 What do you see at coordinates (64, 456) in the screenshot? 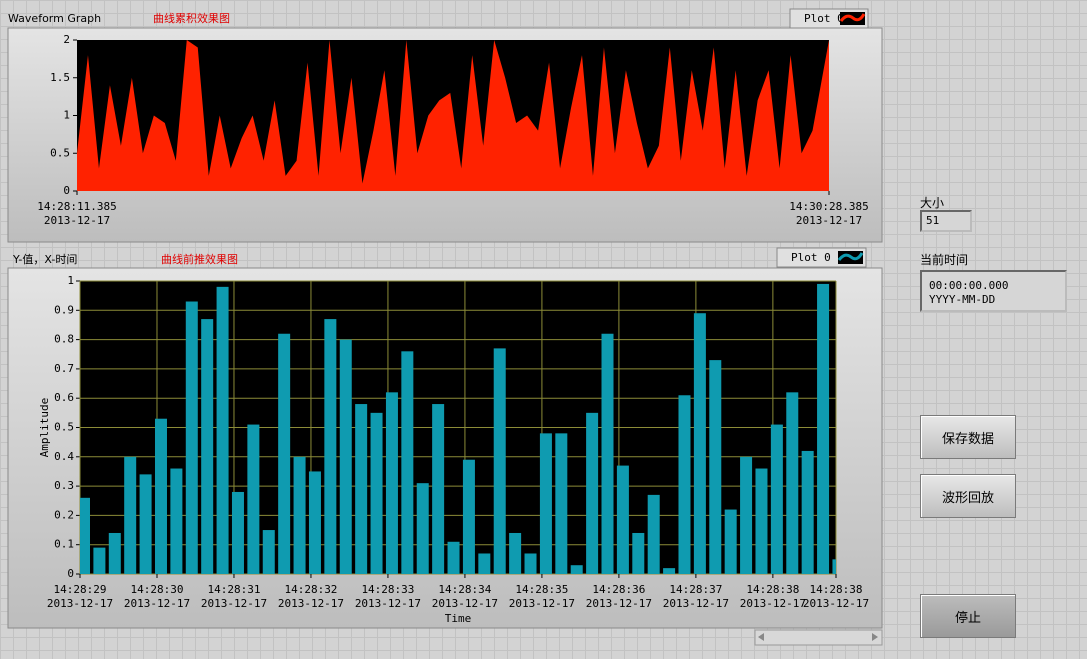
I see `y-tick-label: 0.4` at bounding box center [64, 456].